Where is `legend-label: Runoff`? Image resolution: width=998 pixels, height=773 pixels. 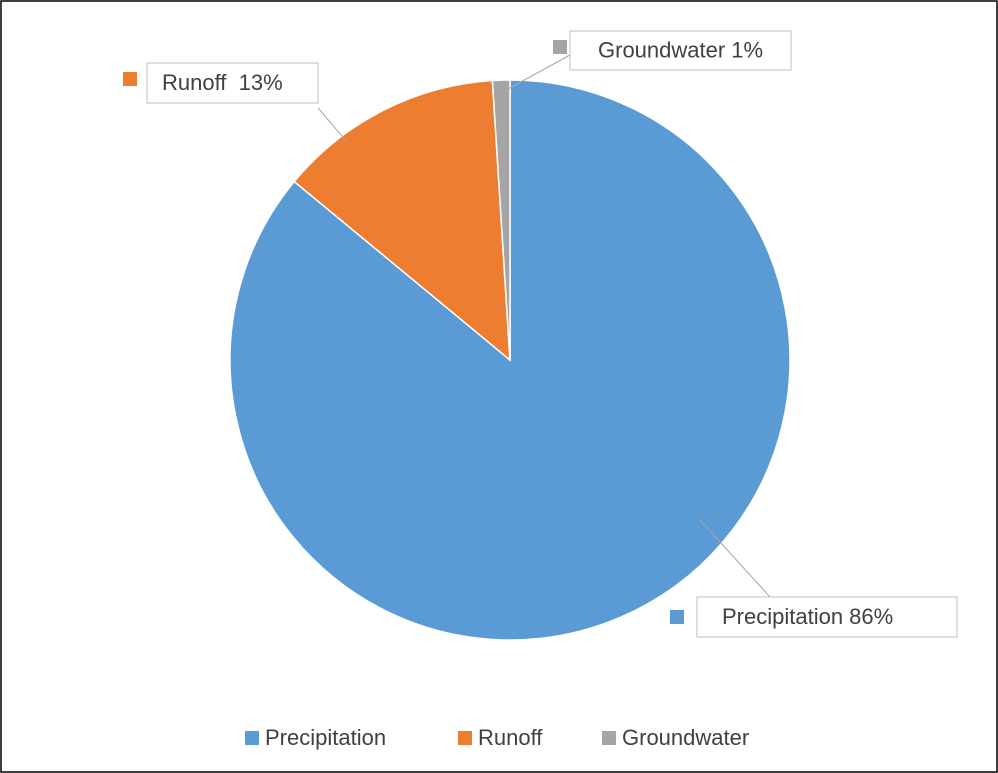 legend-label: Runoff is located at coordinates (510, 737).